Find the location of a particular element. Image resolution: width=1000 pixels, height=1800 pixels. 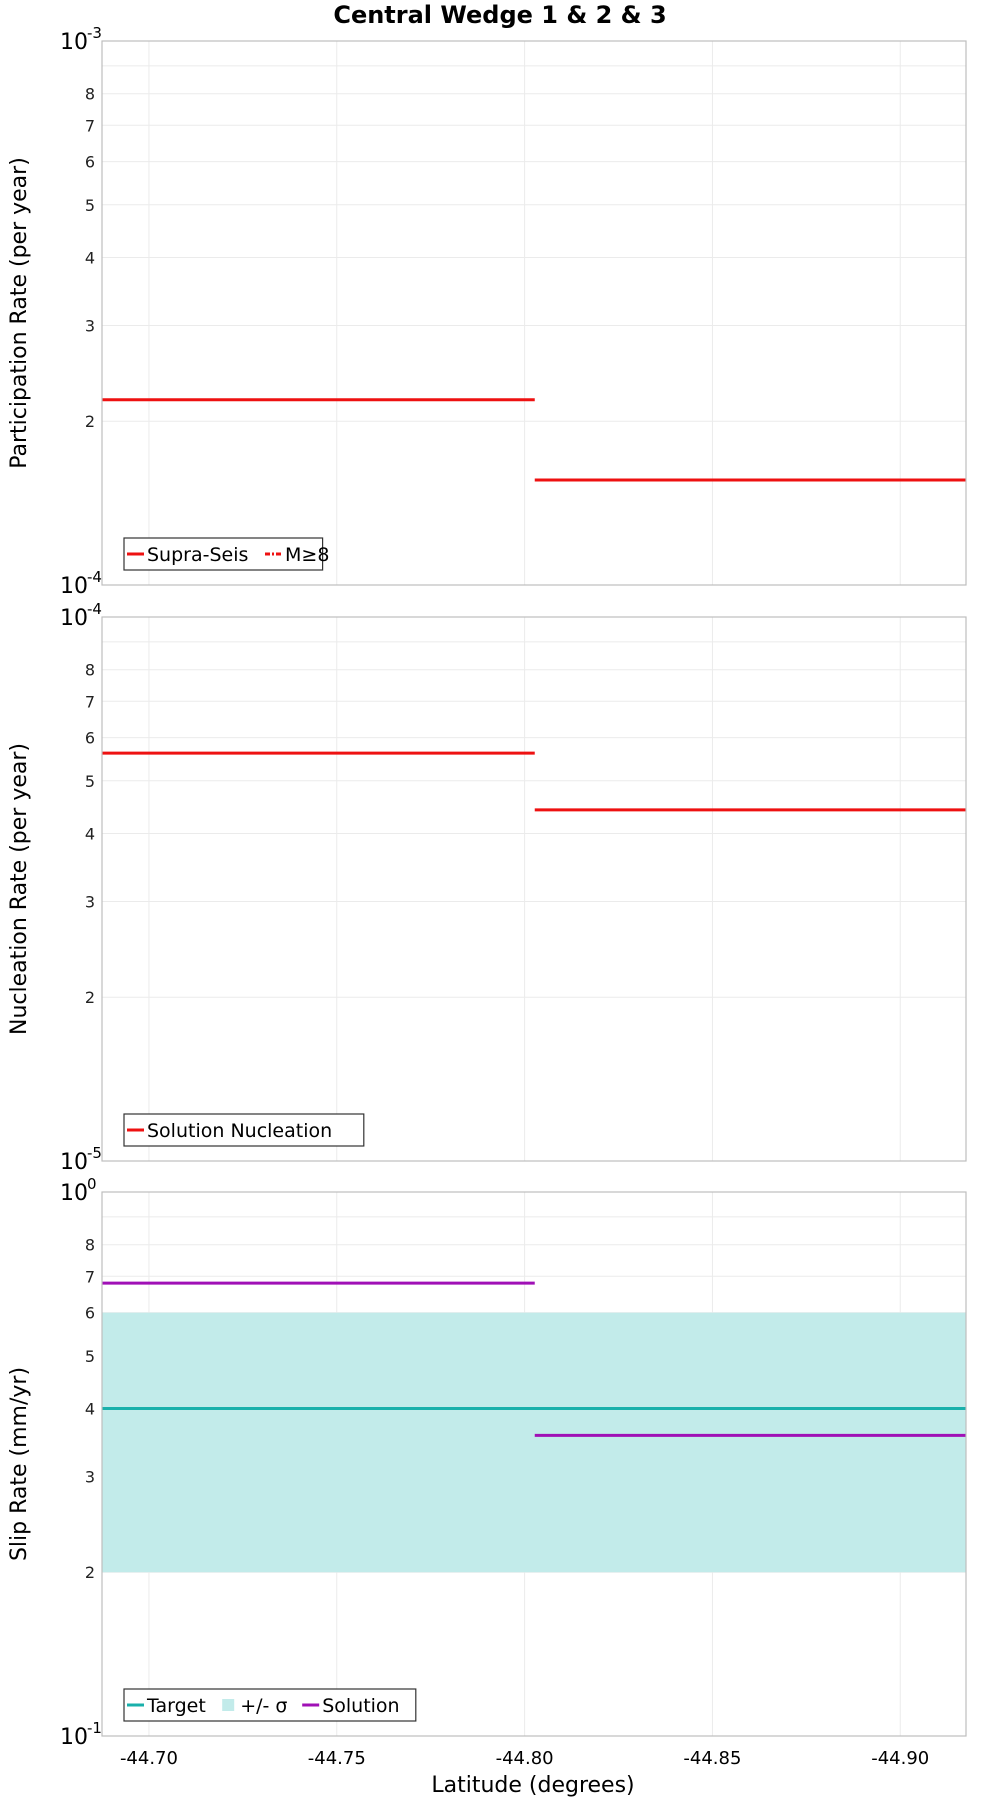

x-tick-label: -44.90 is located at coordinates (900, 1758).